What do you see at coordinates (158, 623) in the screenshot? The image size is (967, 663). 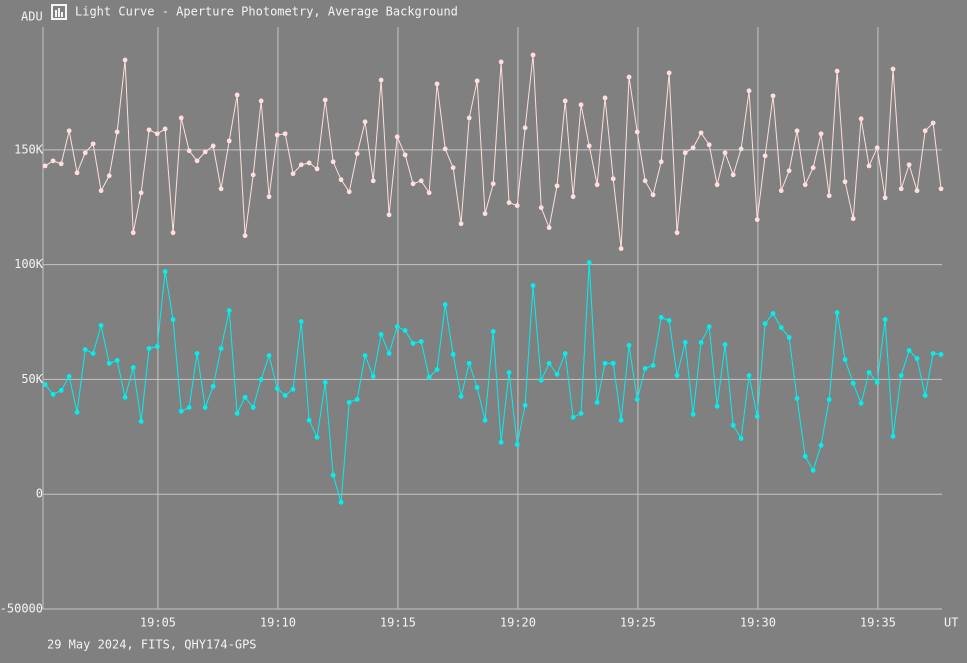 I see `x-tick-label: 19:05` at bounding box center [158, 623].